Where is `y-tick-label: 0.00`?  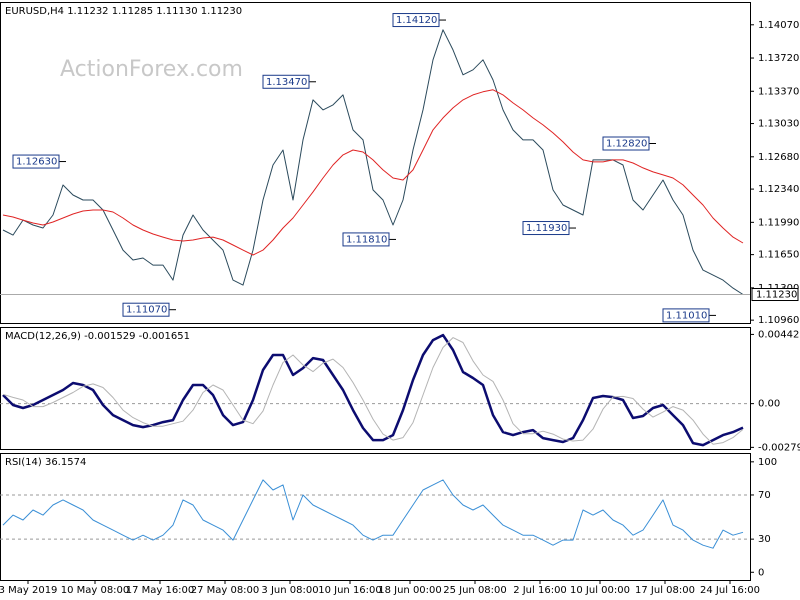
y-tick-label: 0.00 is located at coordinates (769, 404).